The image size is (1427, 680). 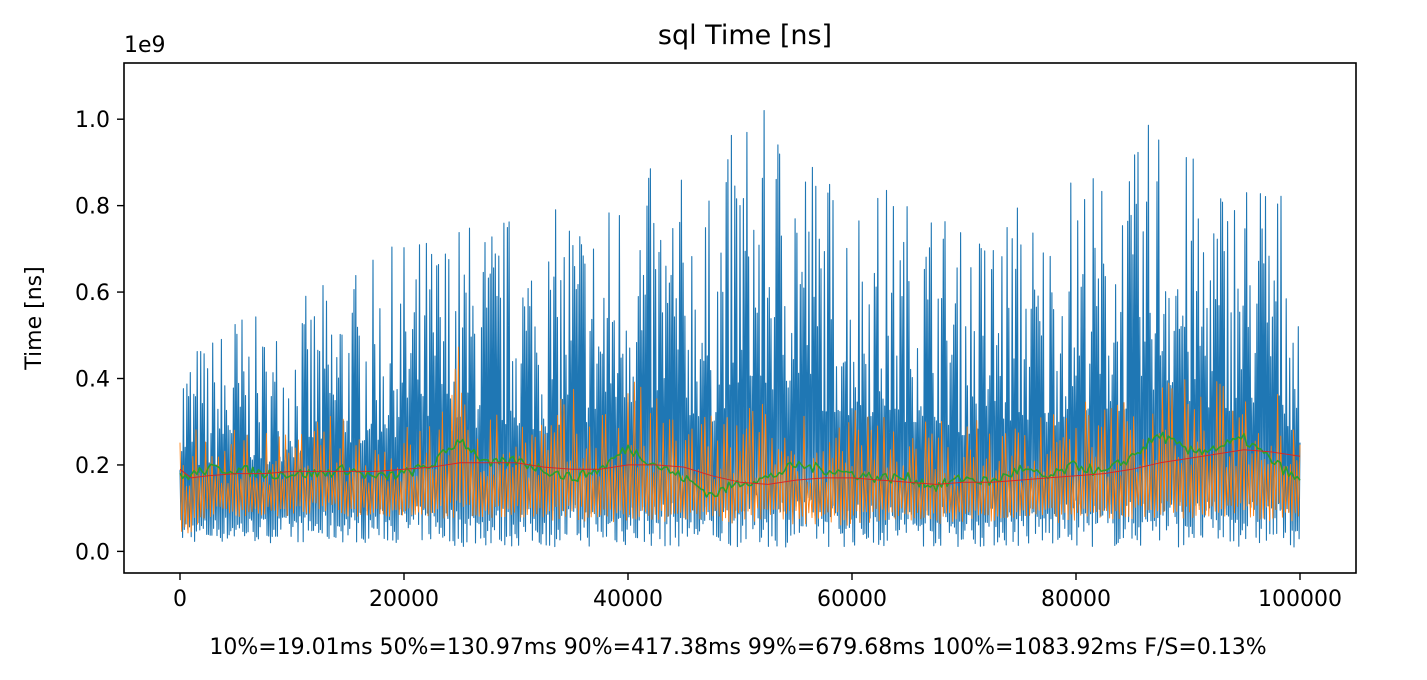 What do you see at coordinates (180, 599) in the screenshot?
I see `x-tick-label: 0` at bounding box center [180, 599].